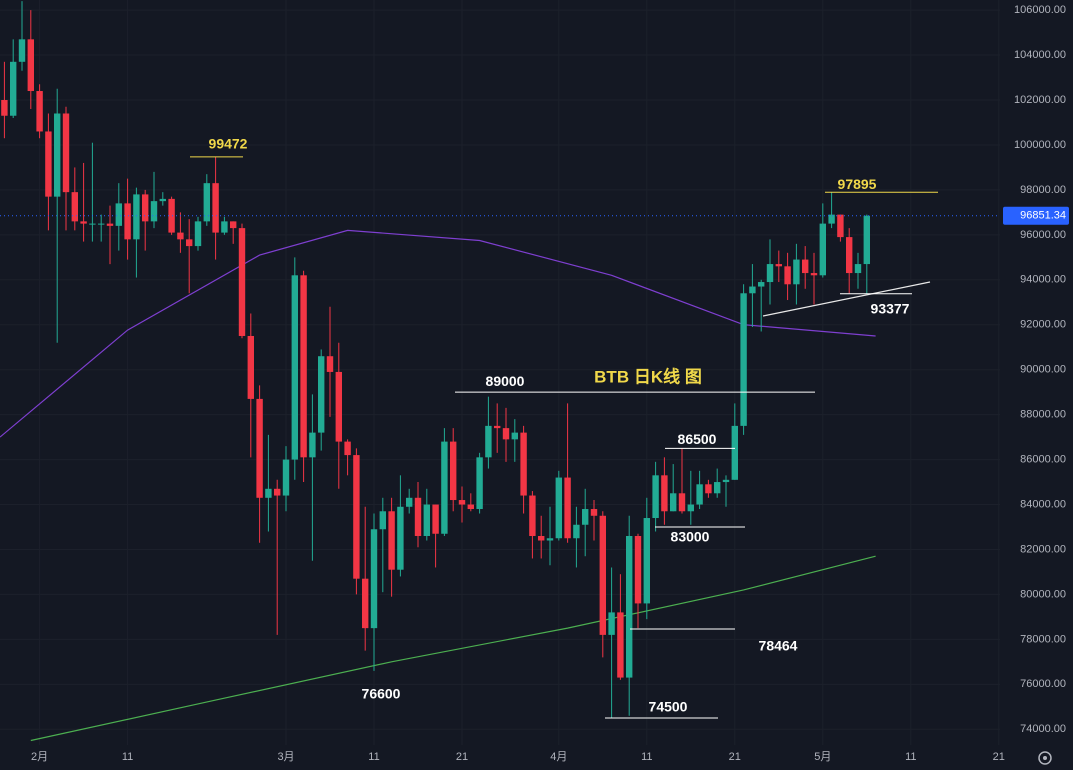 Image resolution: width=1073 pixels, height=770 pixels. What do you see at coordinates (1043, 190) in the screenshot?
I see `y-tick-label: 98000.00` at bounding box center [1043, 190].